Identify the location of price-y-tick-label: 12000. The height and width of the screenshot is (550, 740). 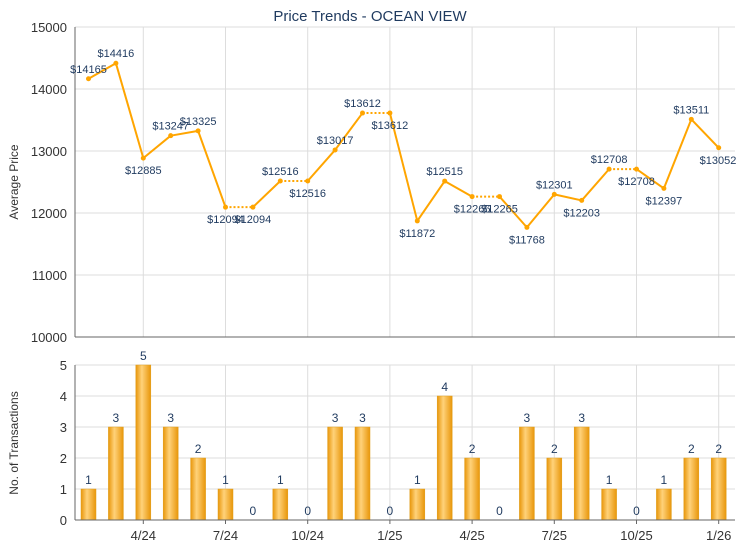
(49, 213).